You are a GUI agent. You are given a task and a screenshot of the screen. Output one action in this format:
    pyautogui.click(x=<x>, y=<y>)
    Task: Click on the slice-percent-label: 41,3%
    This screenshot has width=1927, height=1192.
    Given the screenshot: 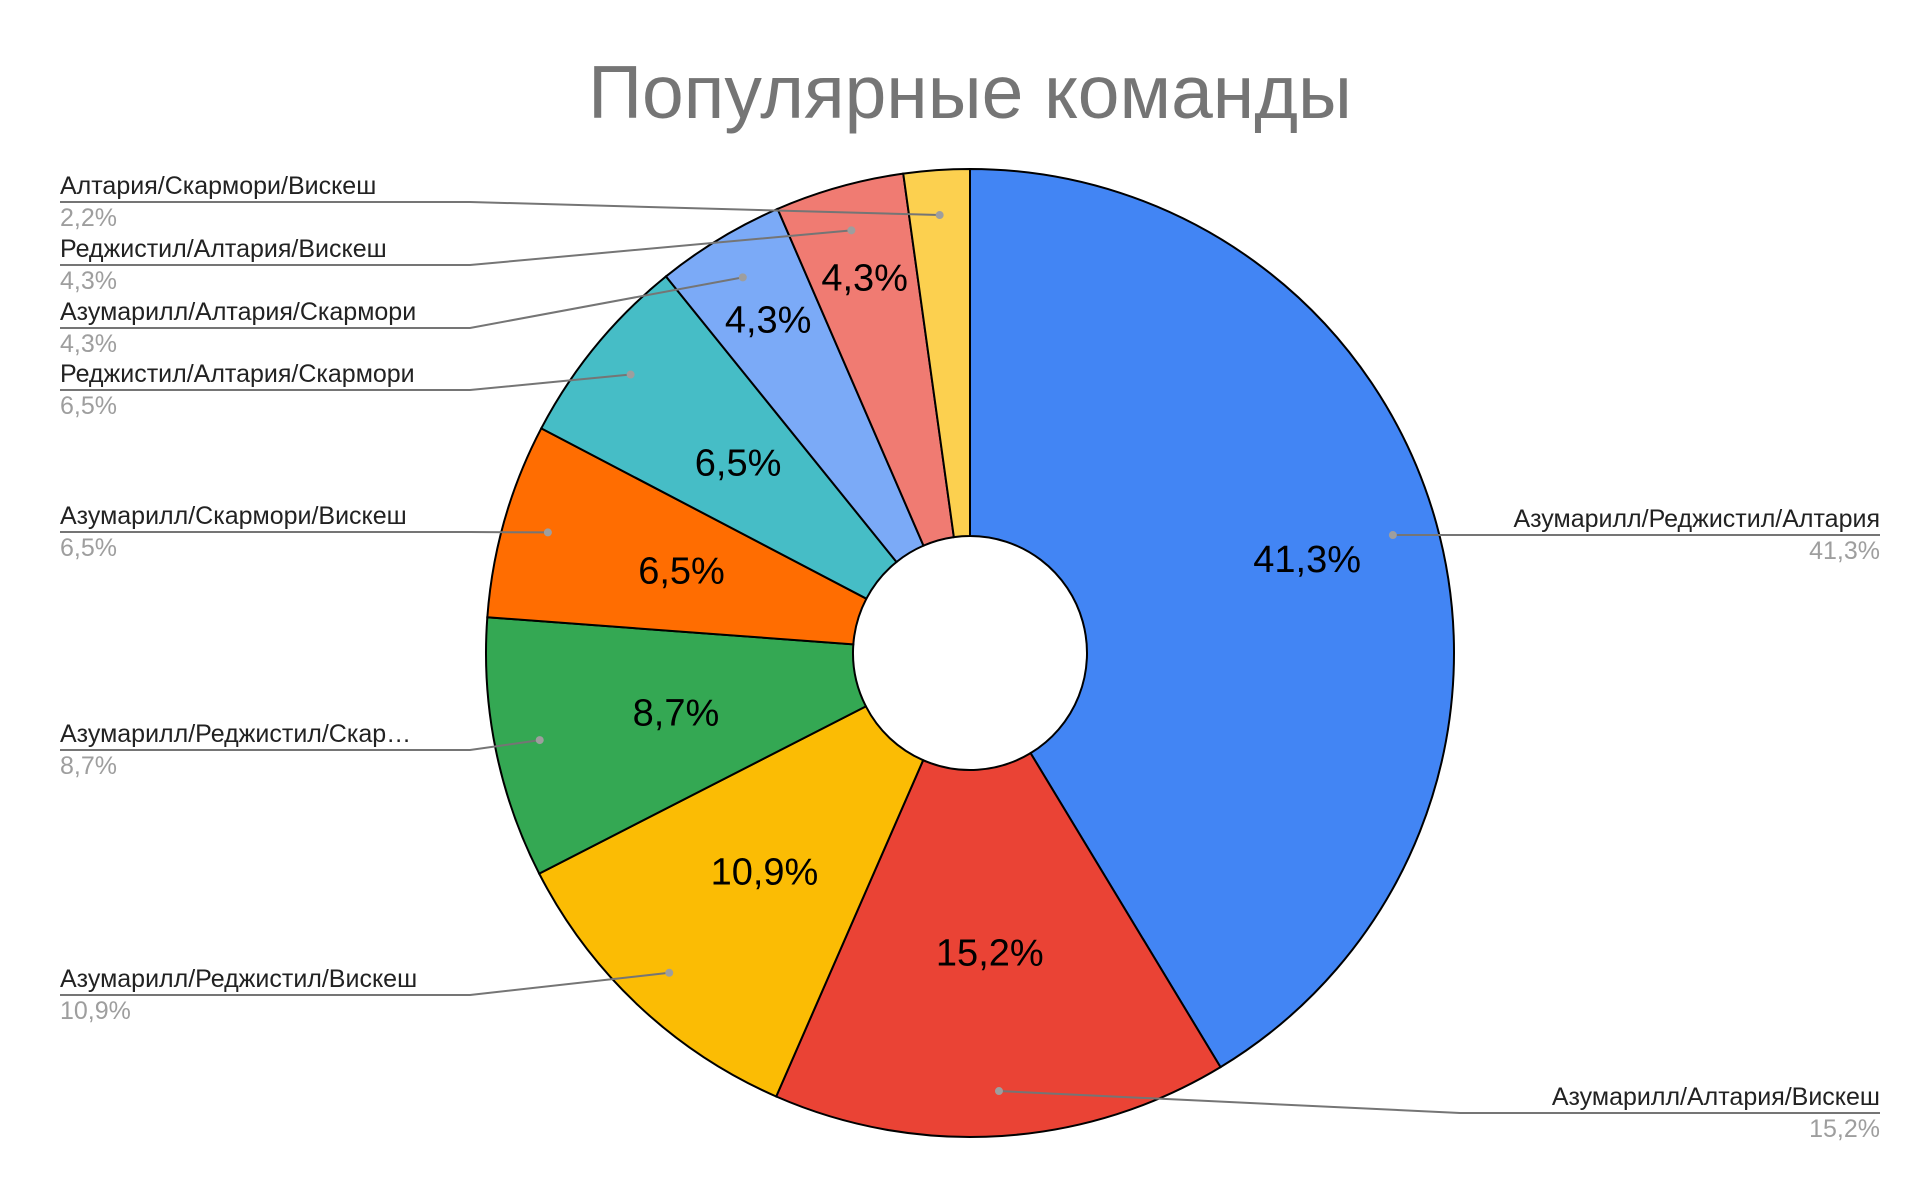 What is the action you would take?
    pyautogui.click(x=1307, y=560)
    